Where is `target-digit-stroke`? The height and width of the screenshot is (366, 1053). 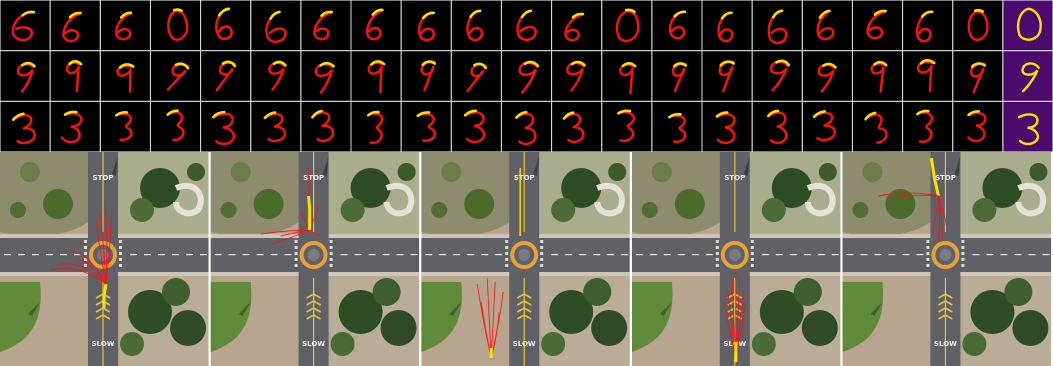 target-digit-stroke is located at coordinates (1028, 129).